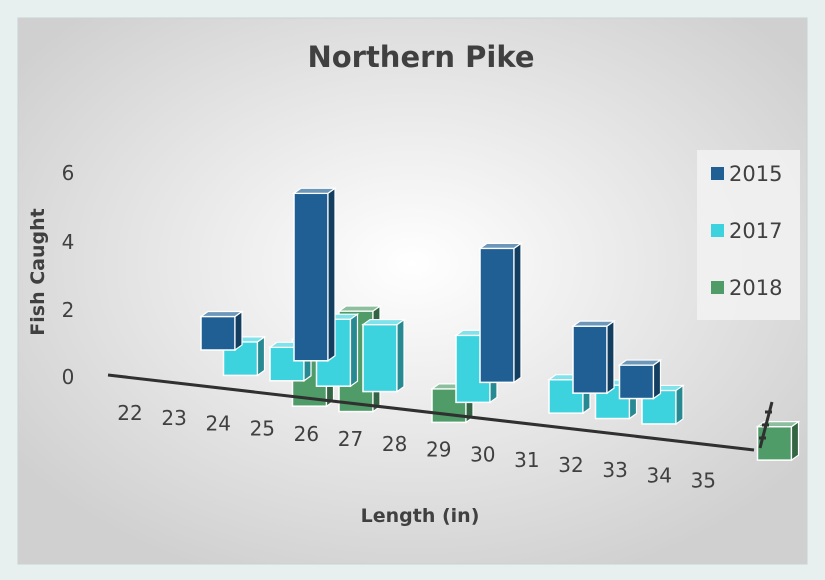 The width and height of the screenshot is (825, 580). What do you see at coordinates (431, 412) in the screenshot?
I see `x-axis-line` at bounding box center [431, 412].